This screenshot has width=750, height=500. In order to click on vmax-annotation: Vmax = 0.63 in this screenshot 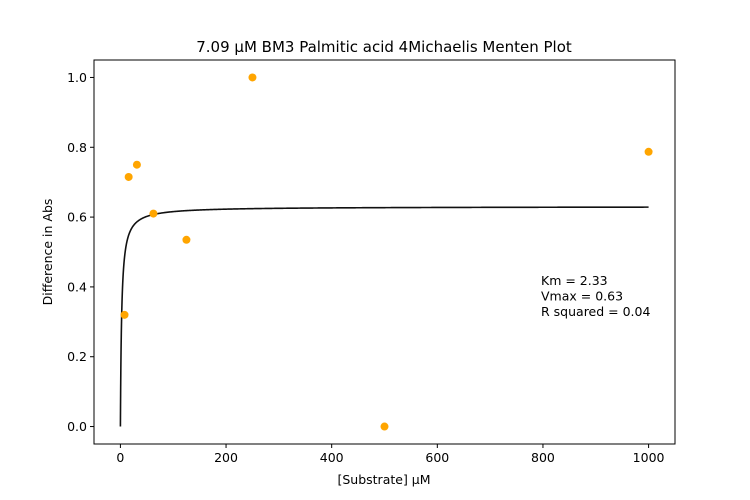, I will do `click(582, 296)`.